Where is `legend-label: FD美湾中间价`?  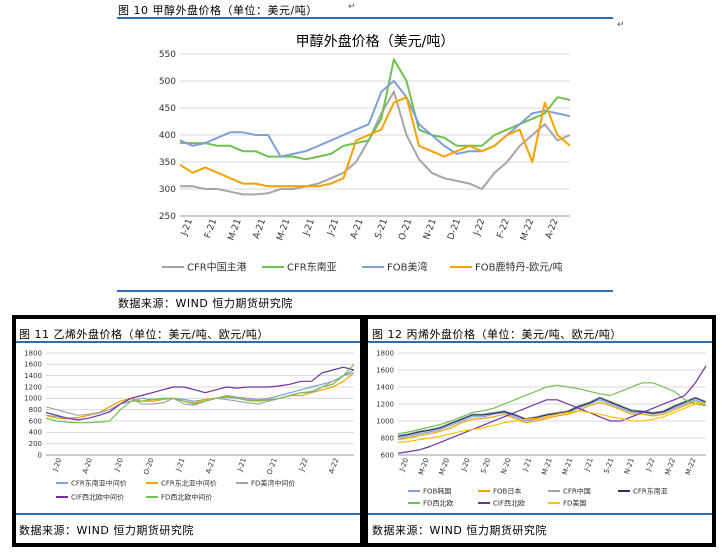
legend-label: FD美湾中间价 is located at coordinates (273, 482).